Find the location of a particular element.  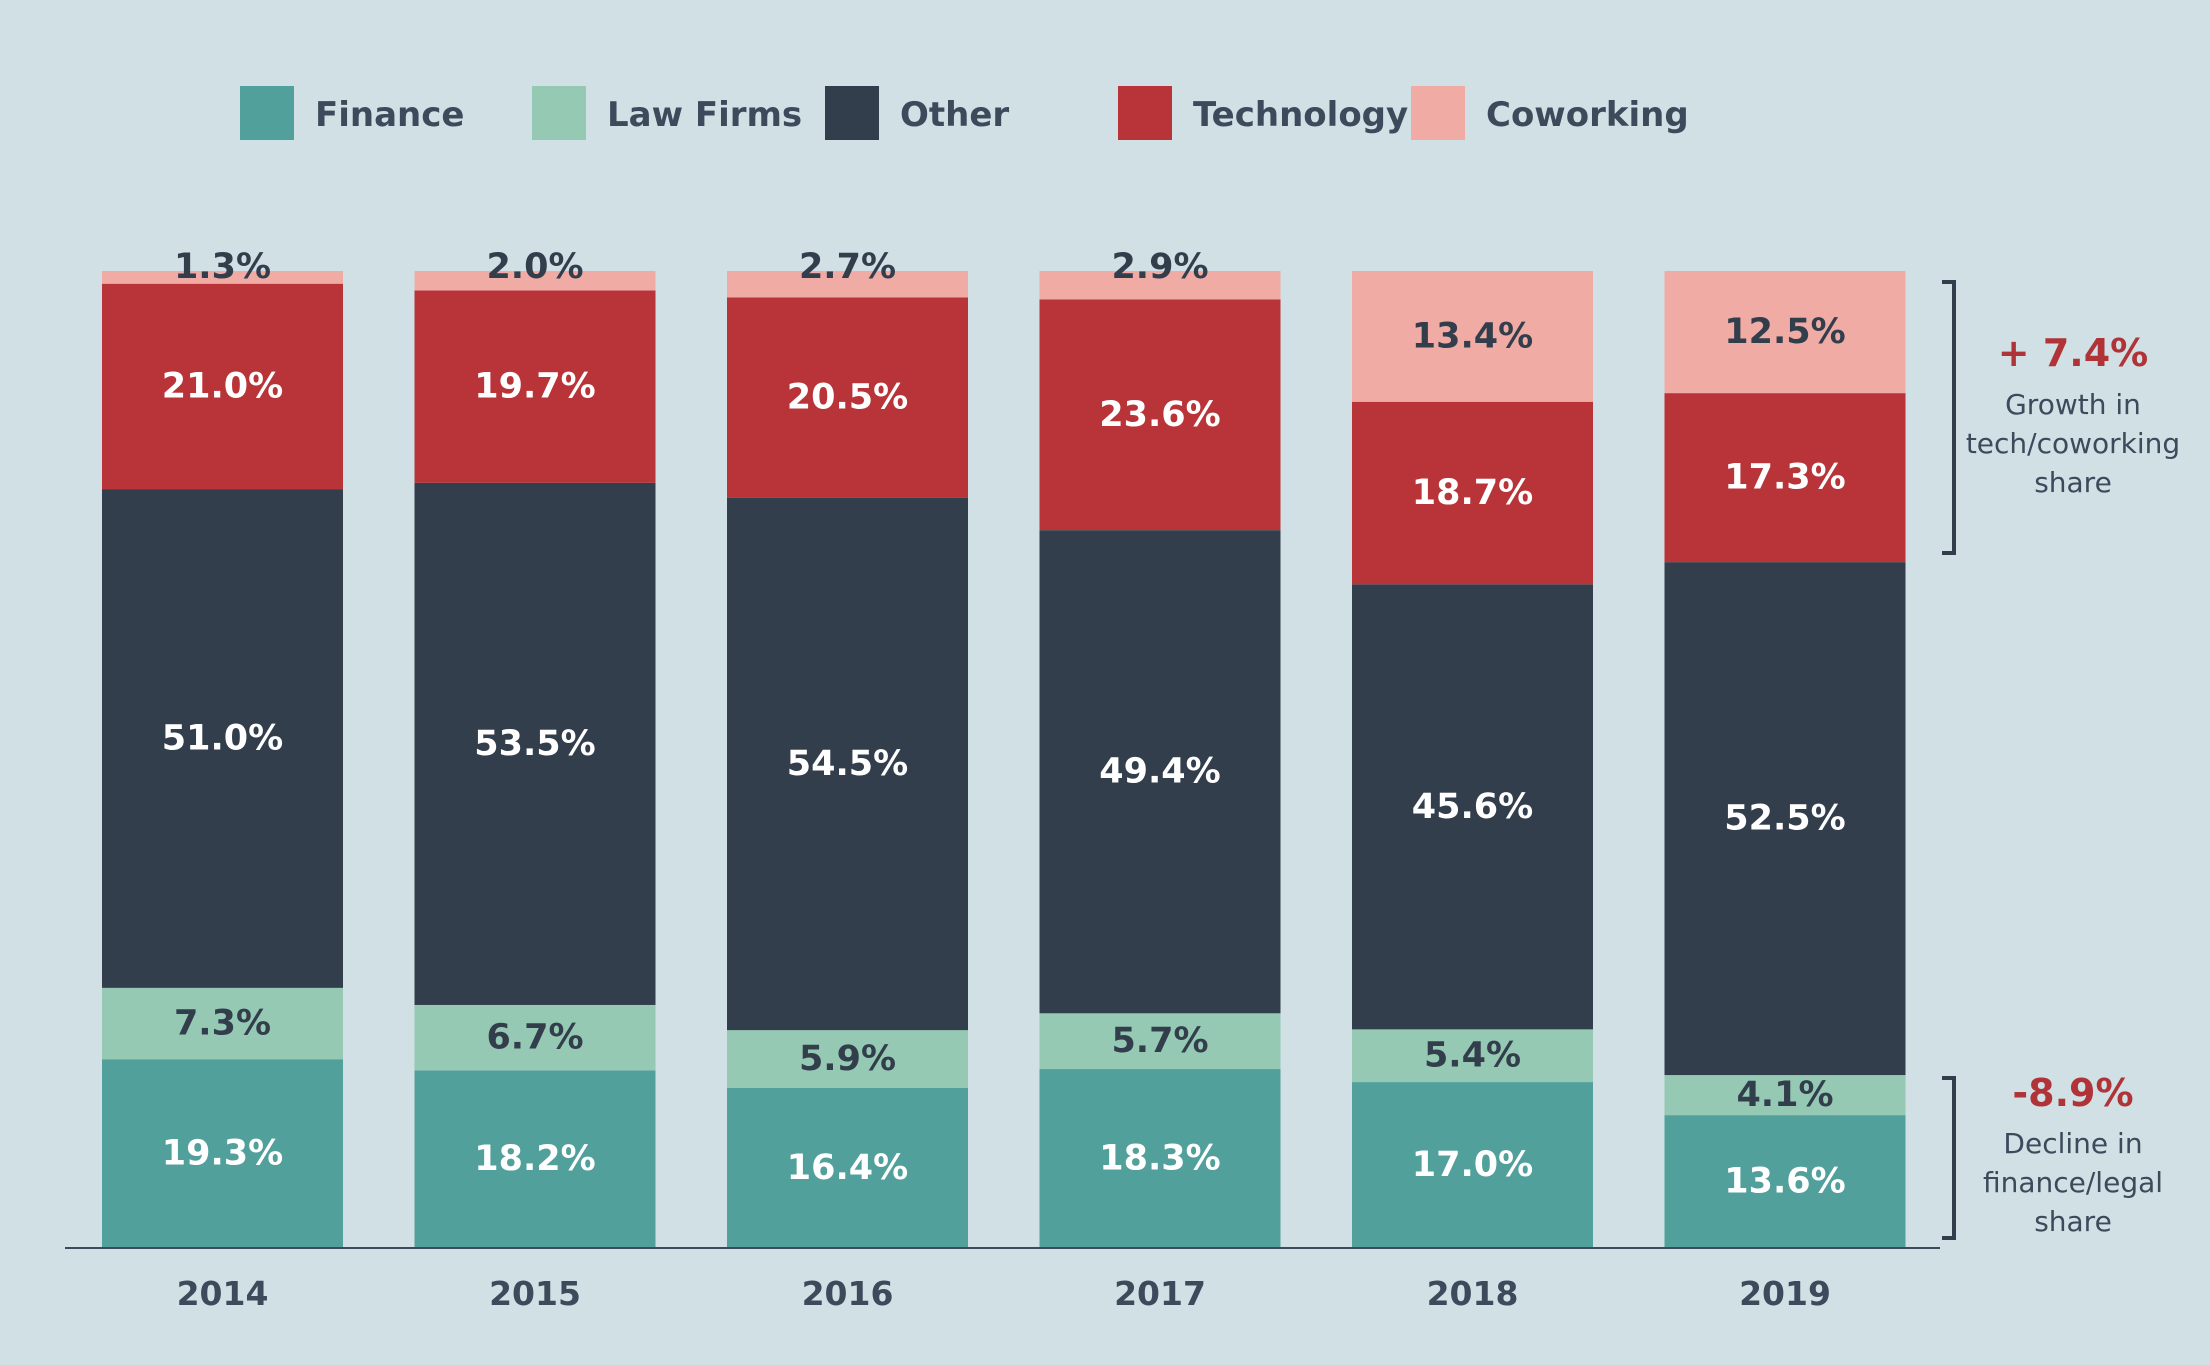

bar-2015-coworking is located at coordinates (535, 281).